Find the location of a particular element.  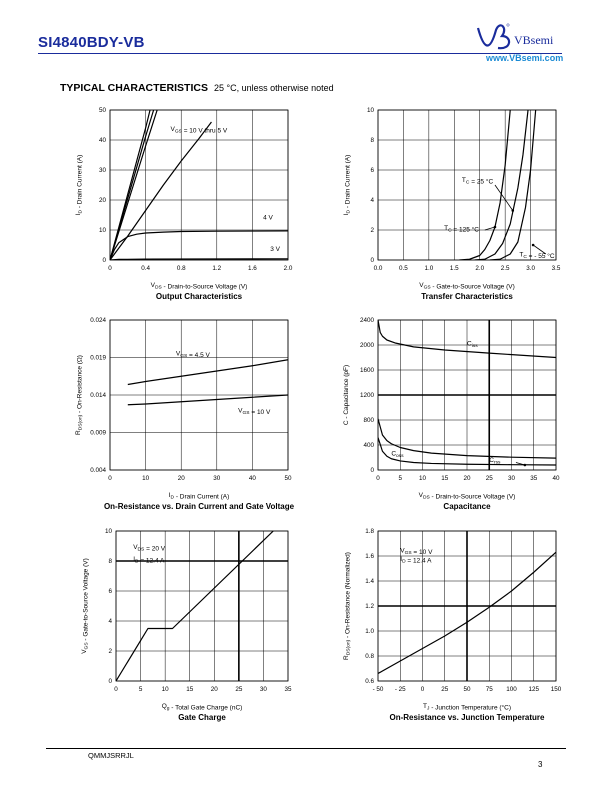

y-tick-label: 1.0 is located at coordinates (369, 631).